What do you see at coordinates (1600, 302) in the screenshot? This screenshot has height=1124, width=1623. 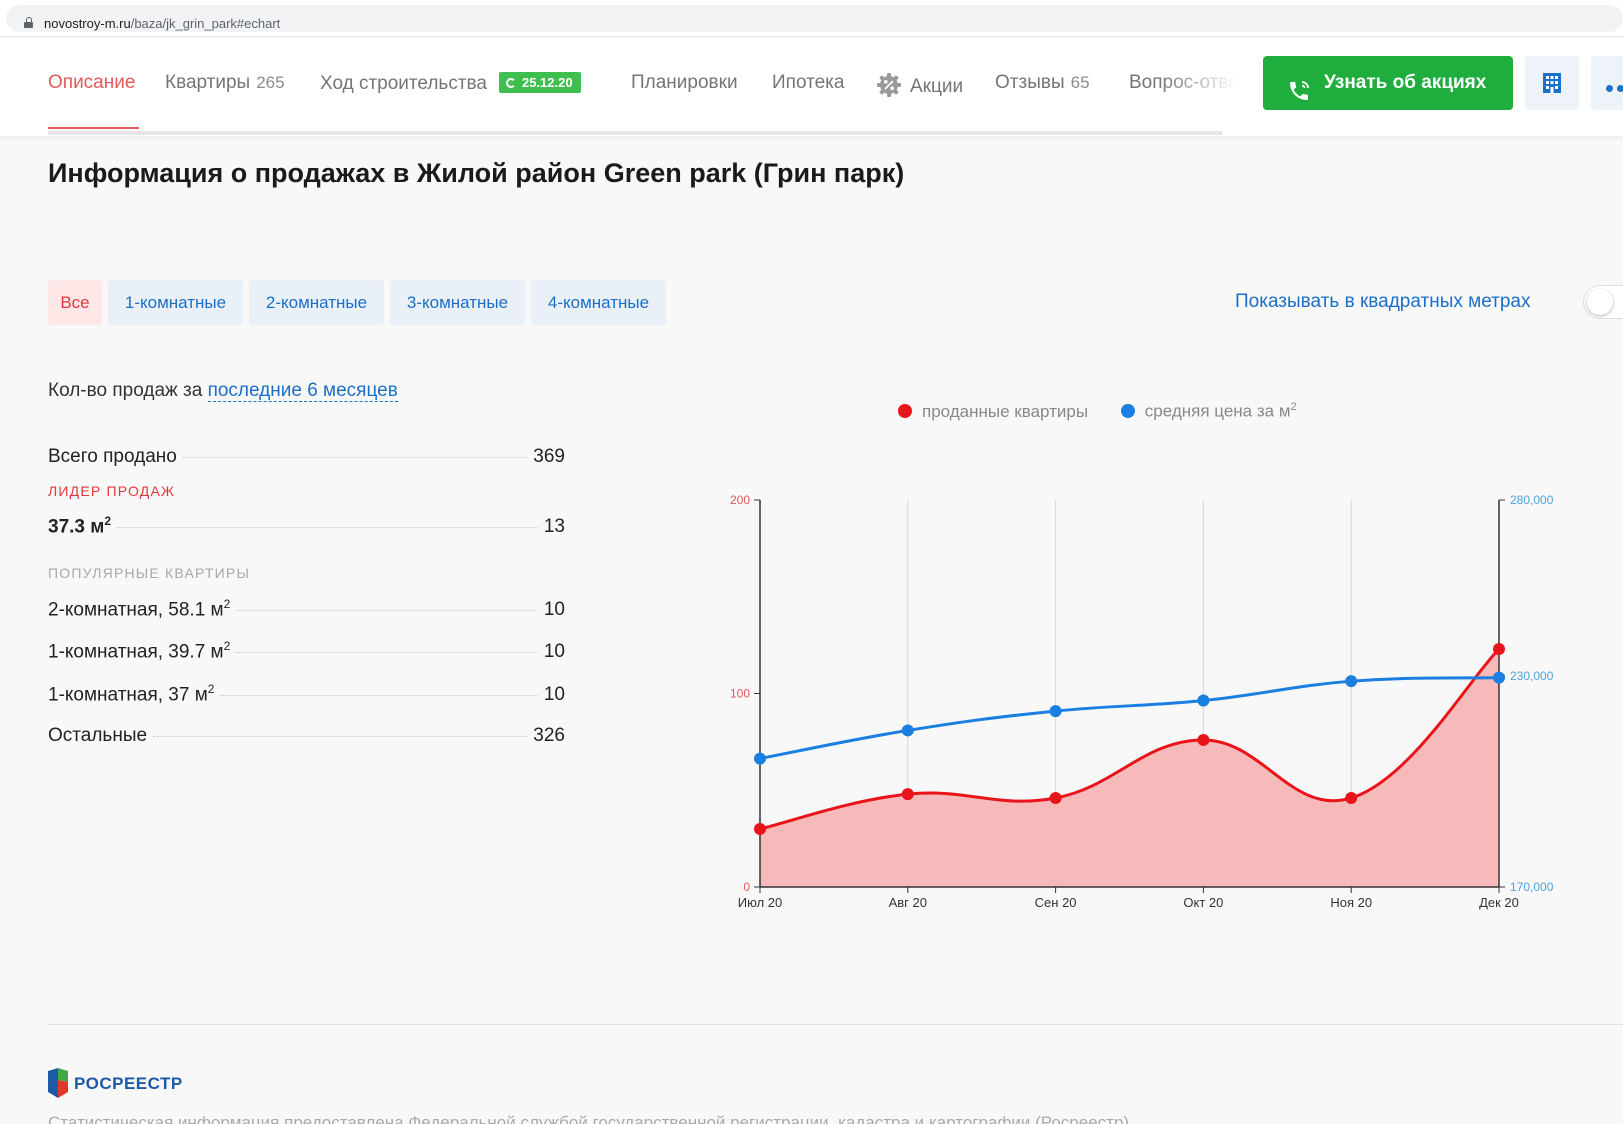 I see `toggle-knob` at bounding box center [1600, 302].